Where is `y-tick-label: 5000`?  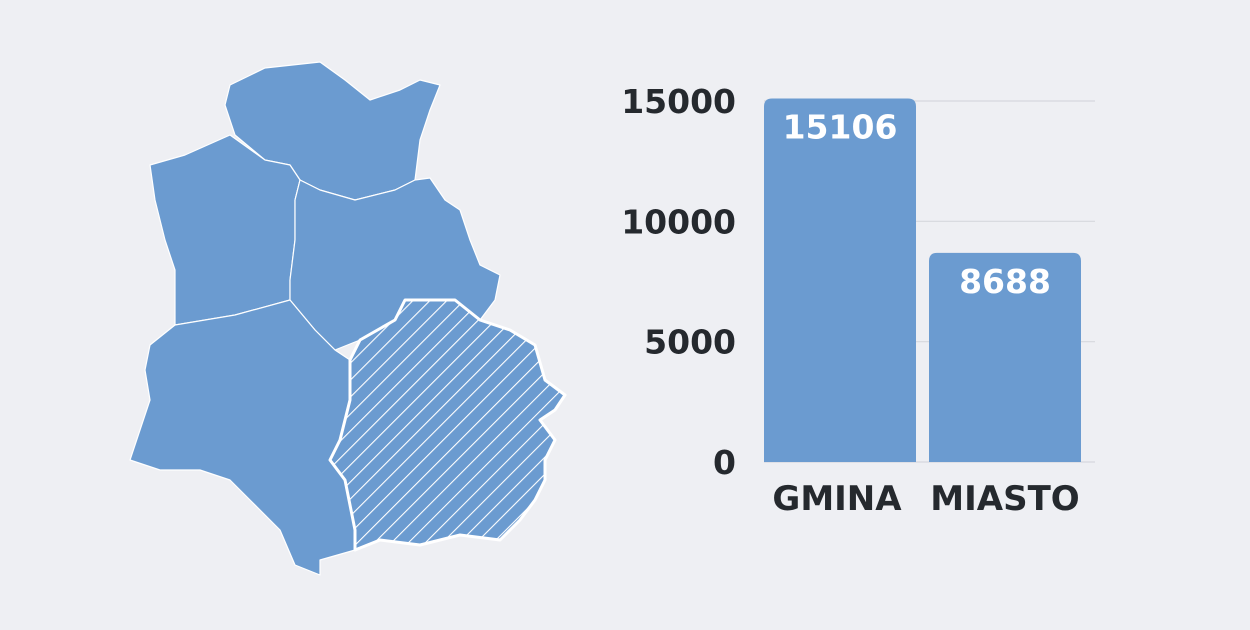
y-tick-label: 5000 is located at coordinates (690, 342).